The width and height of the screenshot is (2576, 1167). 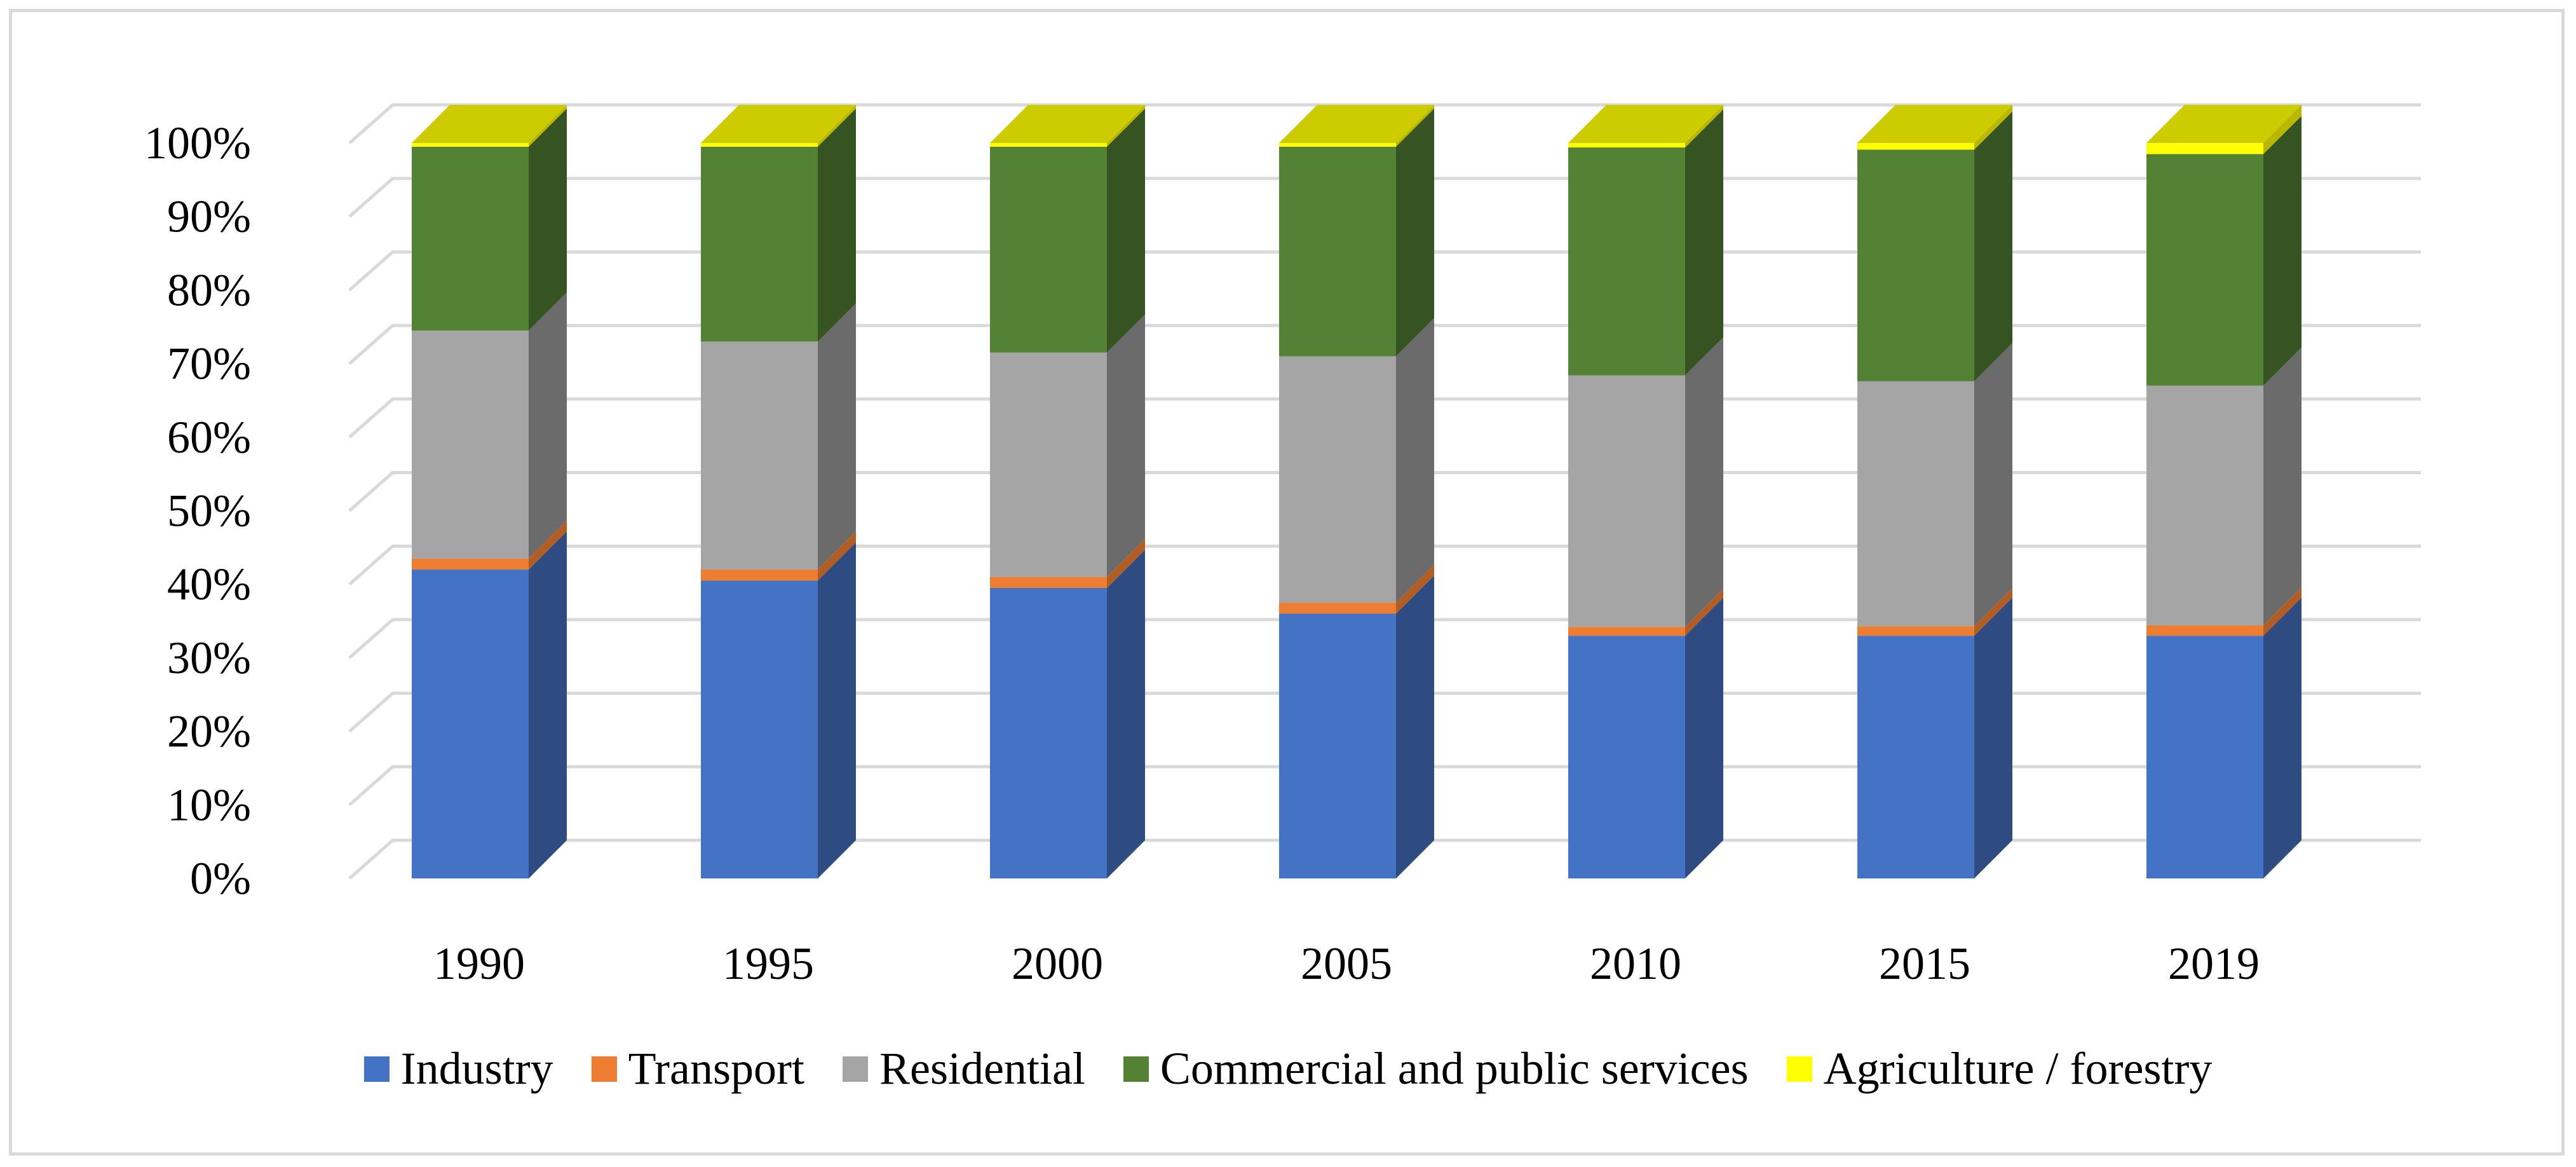 I want to click on y-tick-label: 70%, so click(x=209, y=363).